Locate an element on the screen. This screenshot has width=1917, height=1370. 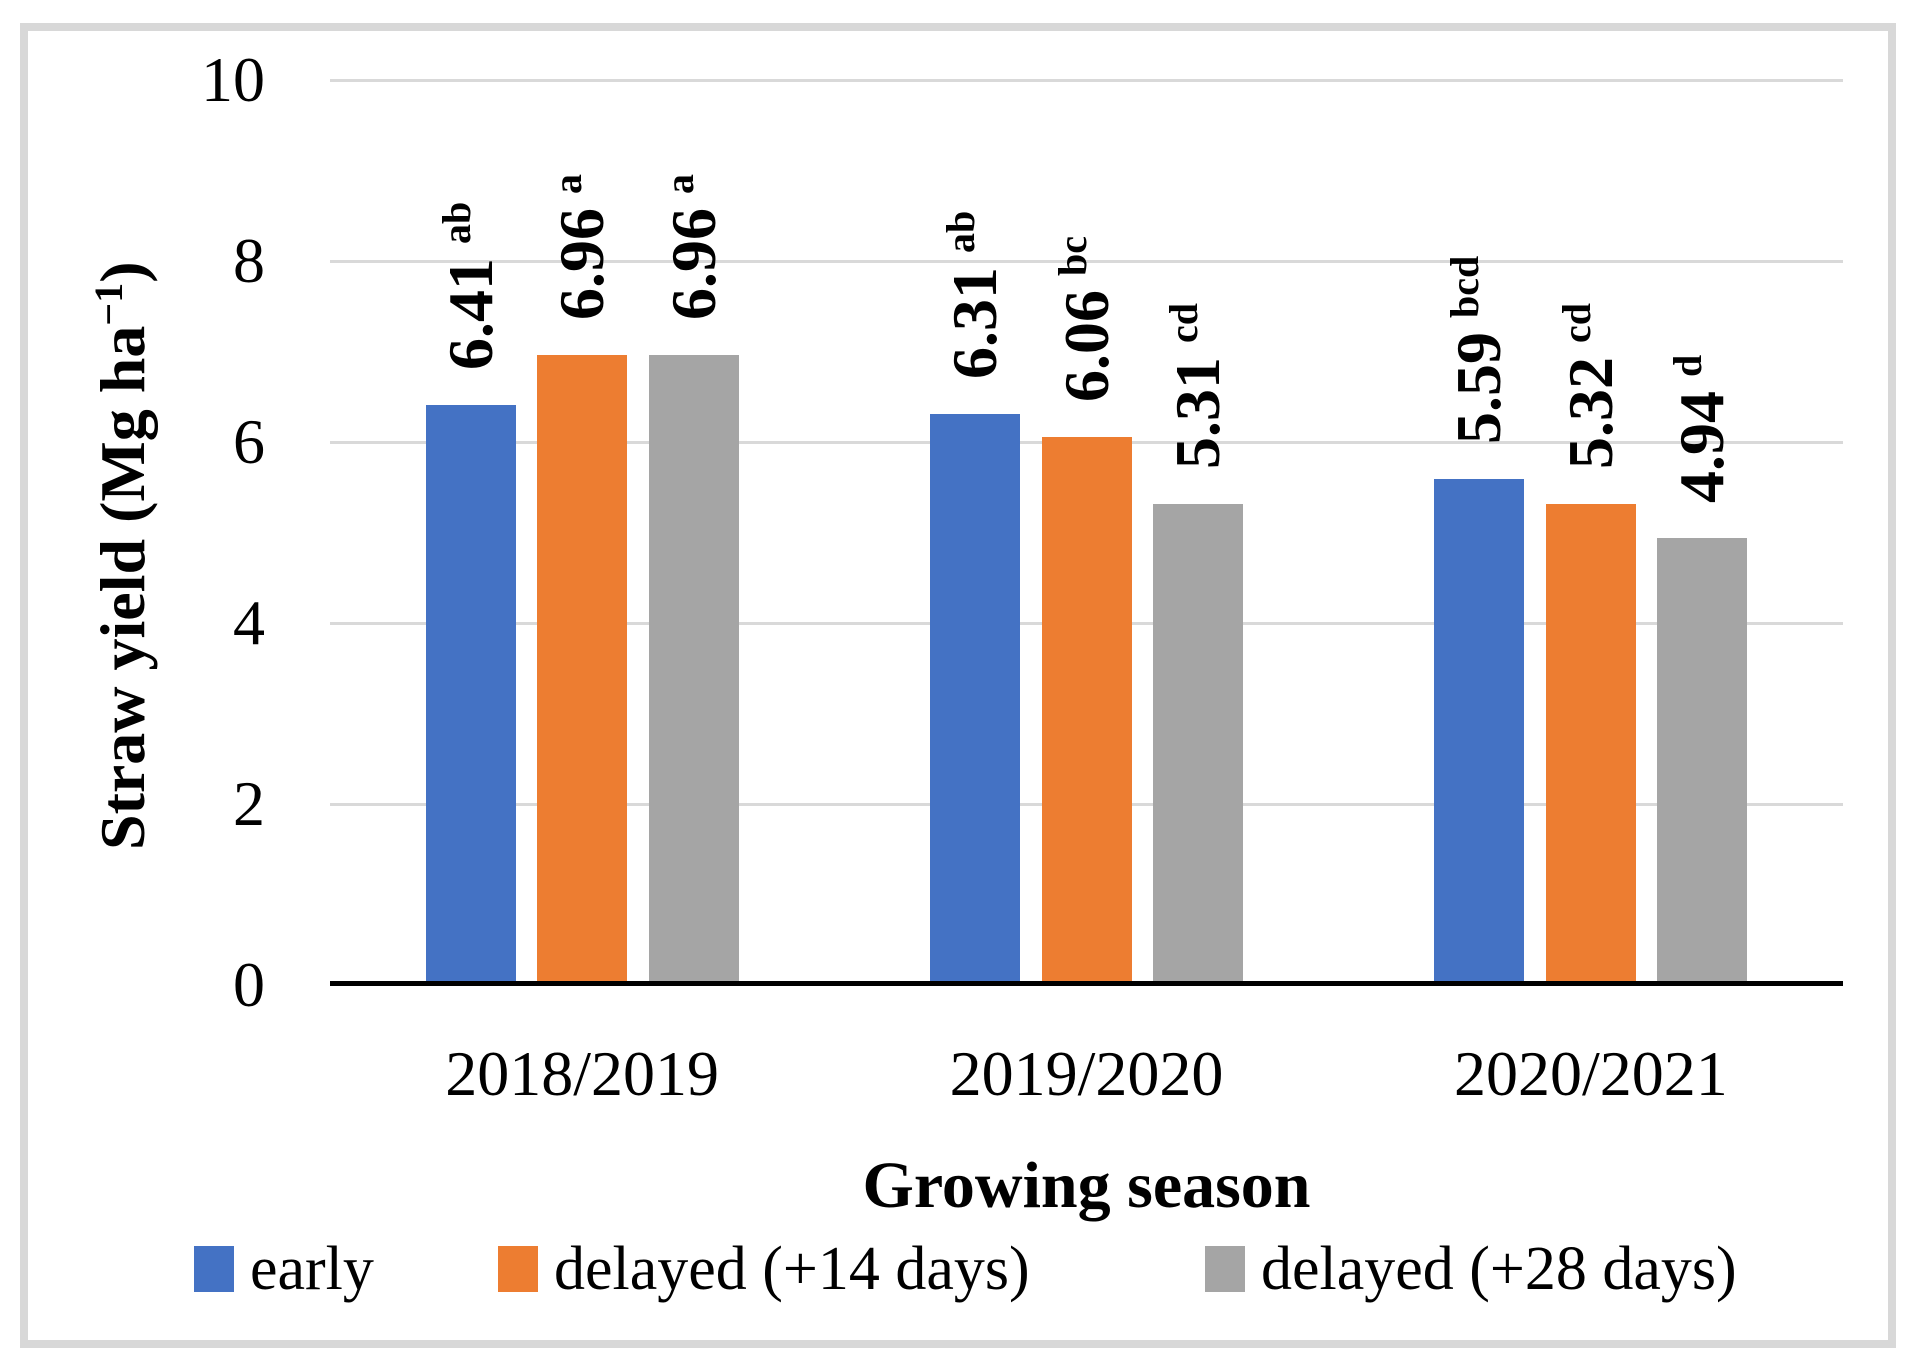
bar-value: 6.41 is located at coordinates (470, 313).